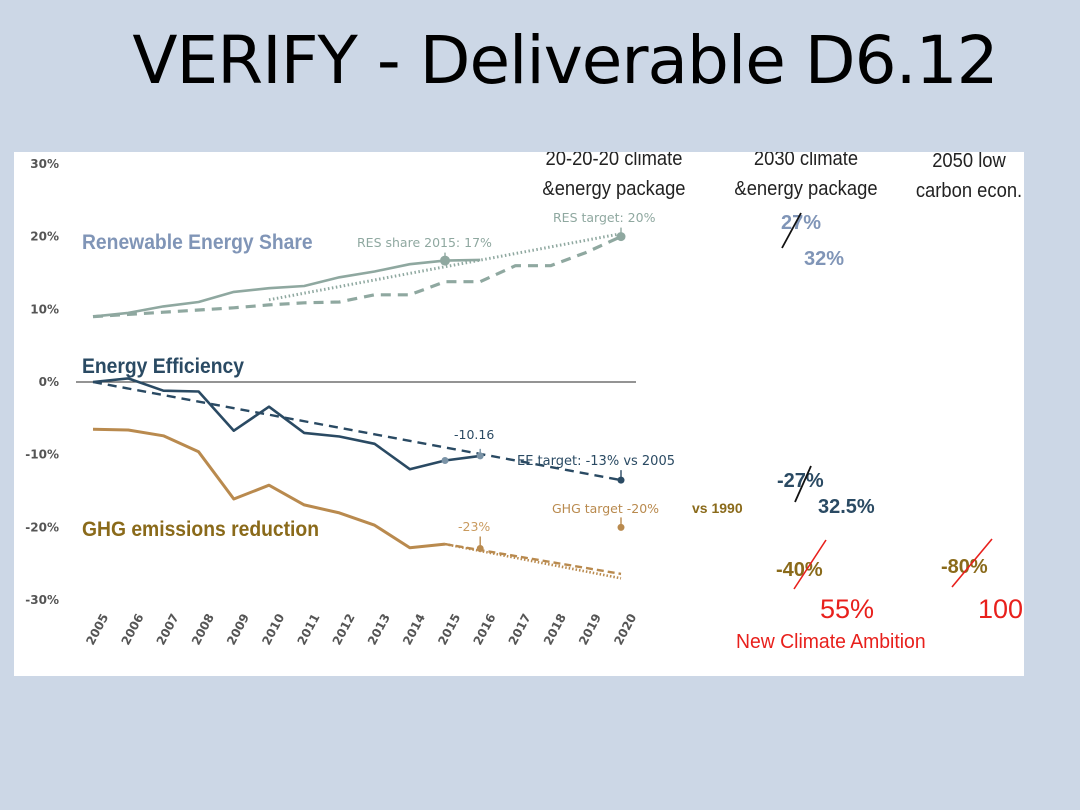  Describe the element at coordinates (44, 309) in the screenshot. I see `y-tick-label: 10%` at that location.